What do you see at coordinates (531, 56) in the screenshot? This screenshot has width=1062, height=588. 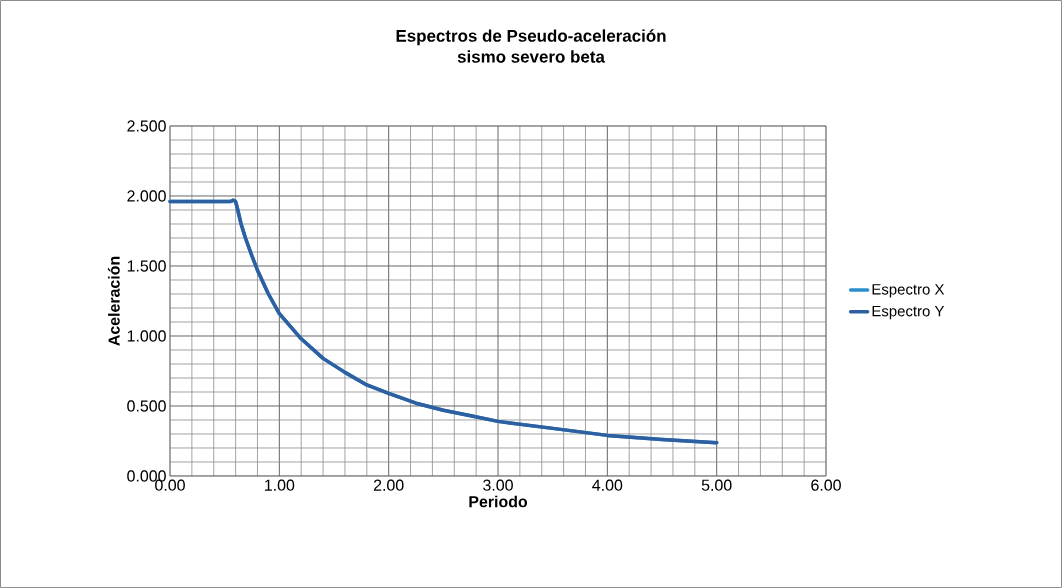 I see `chart-subtitle: sismo severo beta` at bounding box center [531, 56].